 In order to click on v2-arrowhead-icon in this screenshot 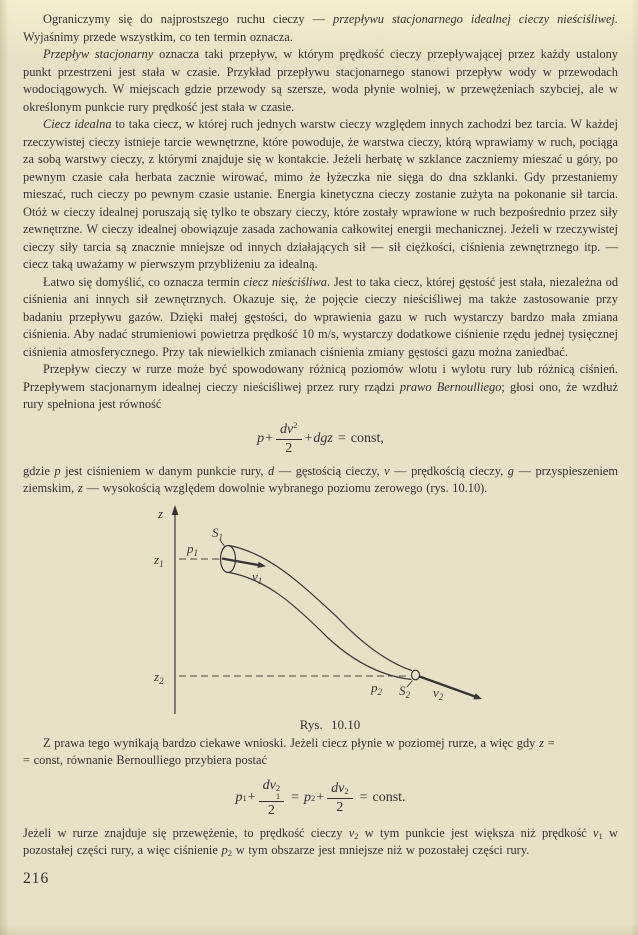, I will do `click(477, 695)`.